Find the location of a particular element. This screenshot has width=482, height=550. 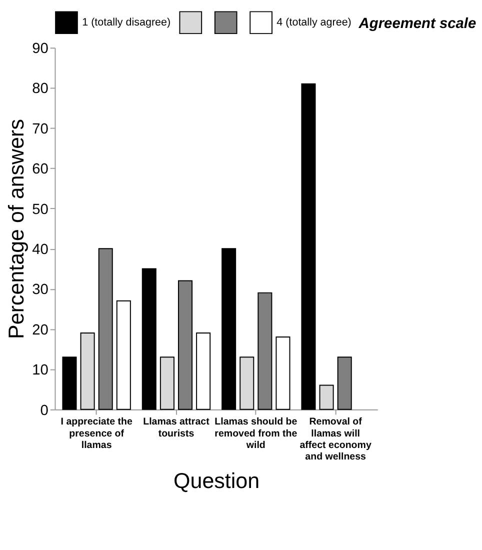

legend-label: 4 (totally agree) is located at coordinates (314, 22).